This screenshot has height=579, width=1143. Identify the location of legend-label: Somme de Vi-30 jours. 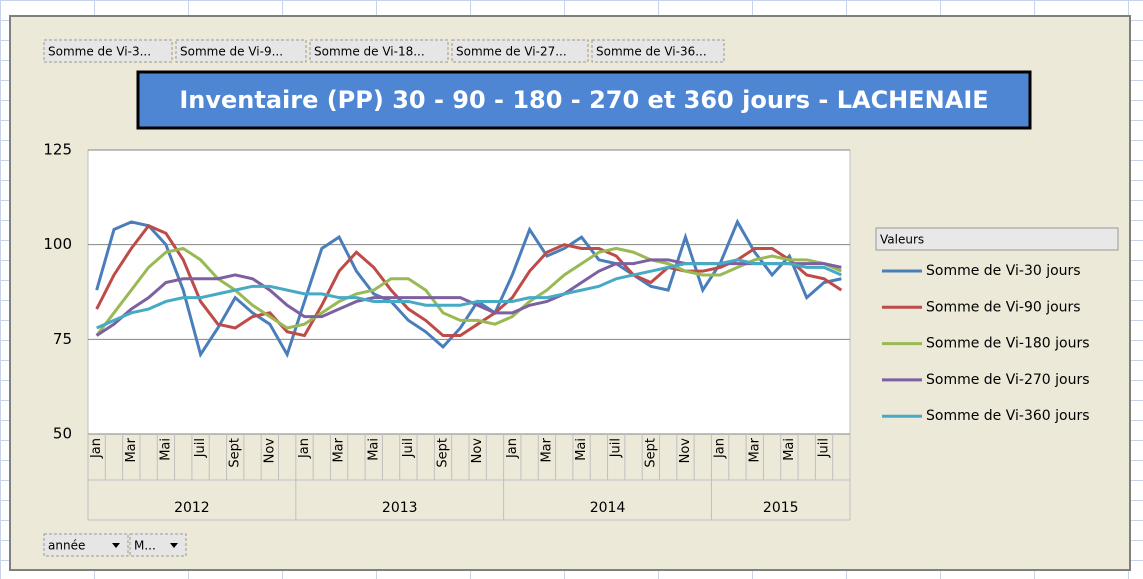
(1003, 271).